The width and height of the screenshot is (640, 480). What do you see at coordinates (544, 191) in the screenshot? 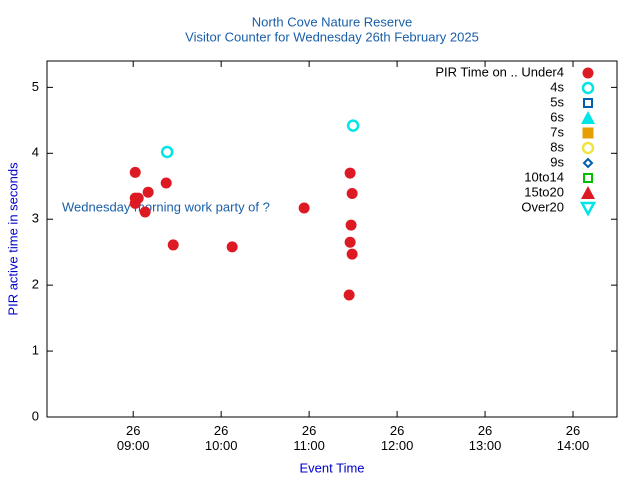
I see `legend-label: 15to20` at bounding box center [544, 191].